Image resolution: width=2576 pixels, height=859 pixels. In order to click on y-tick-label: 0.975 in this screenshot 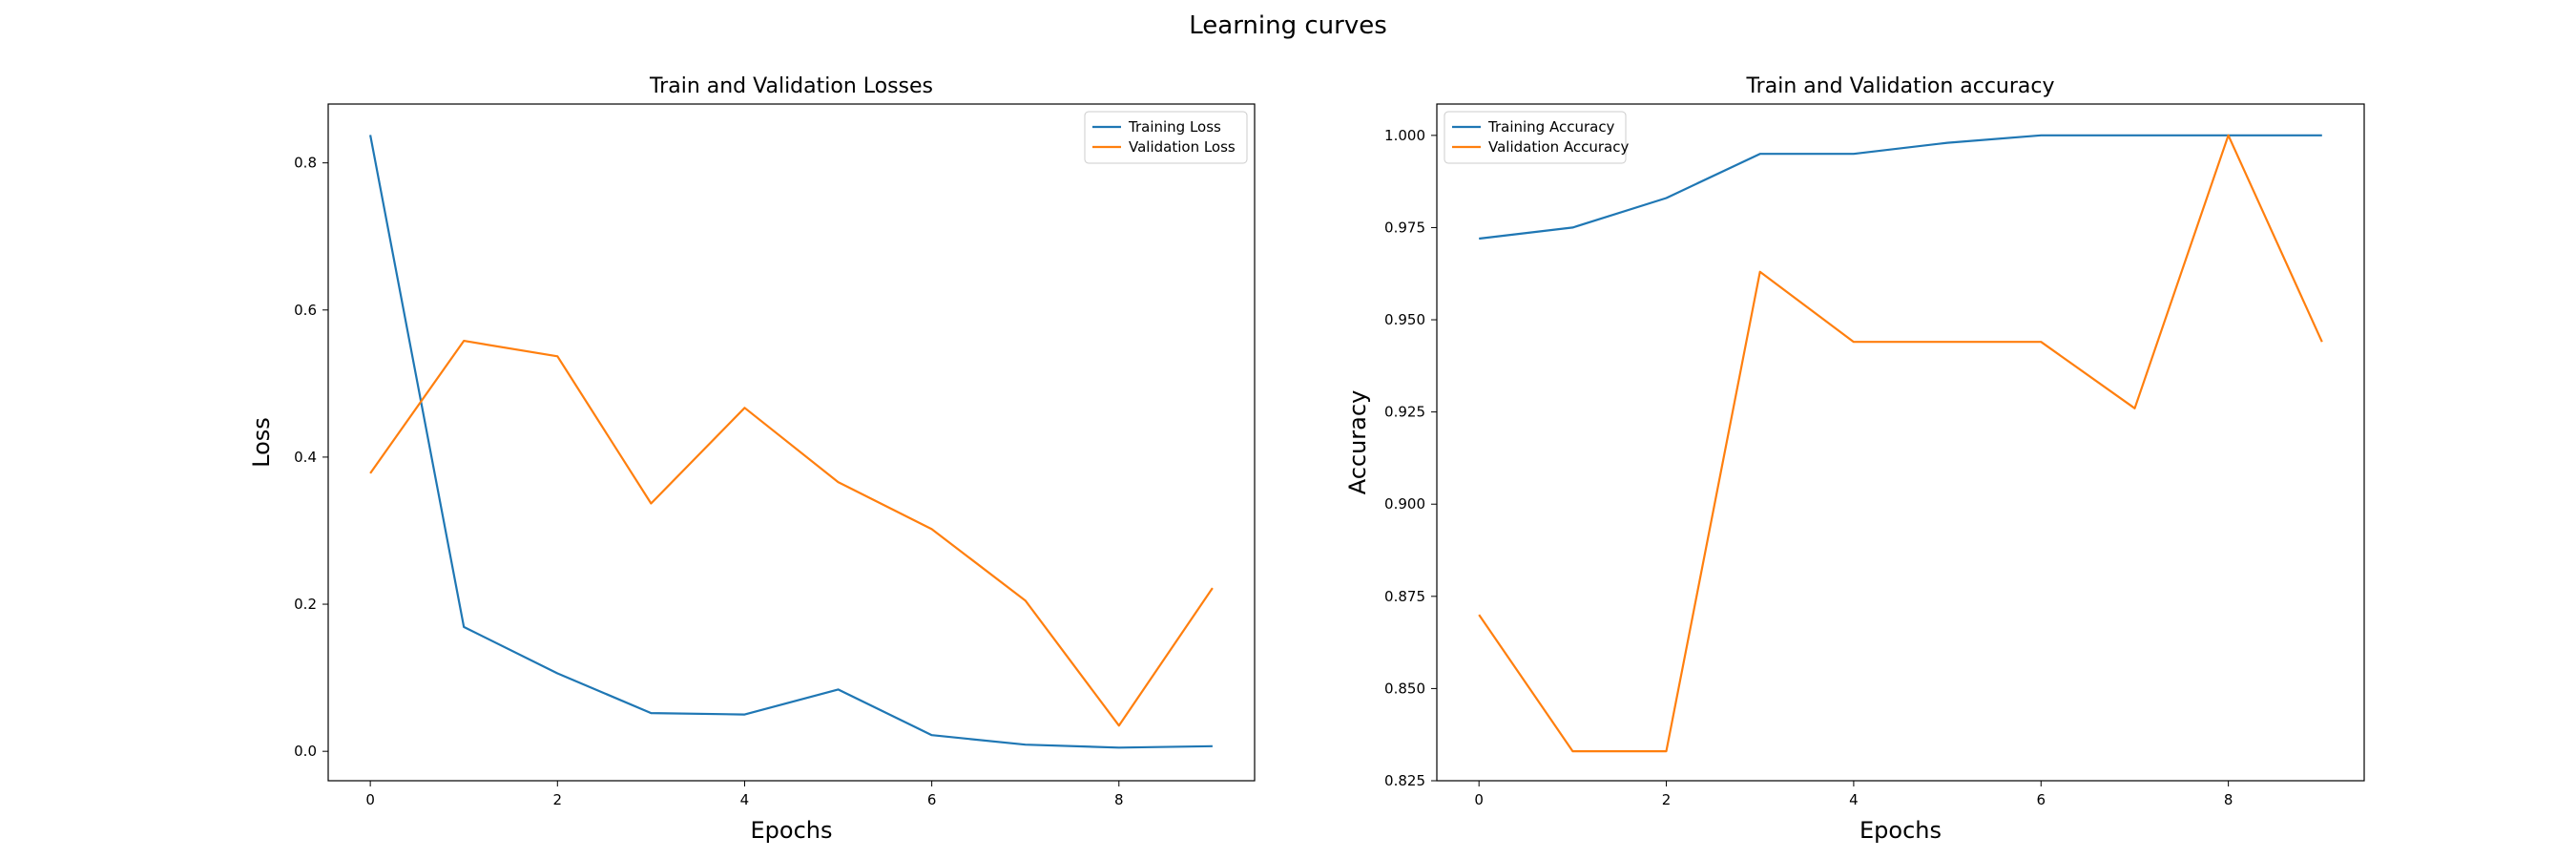, I will do `click(1404, 227)`.